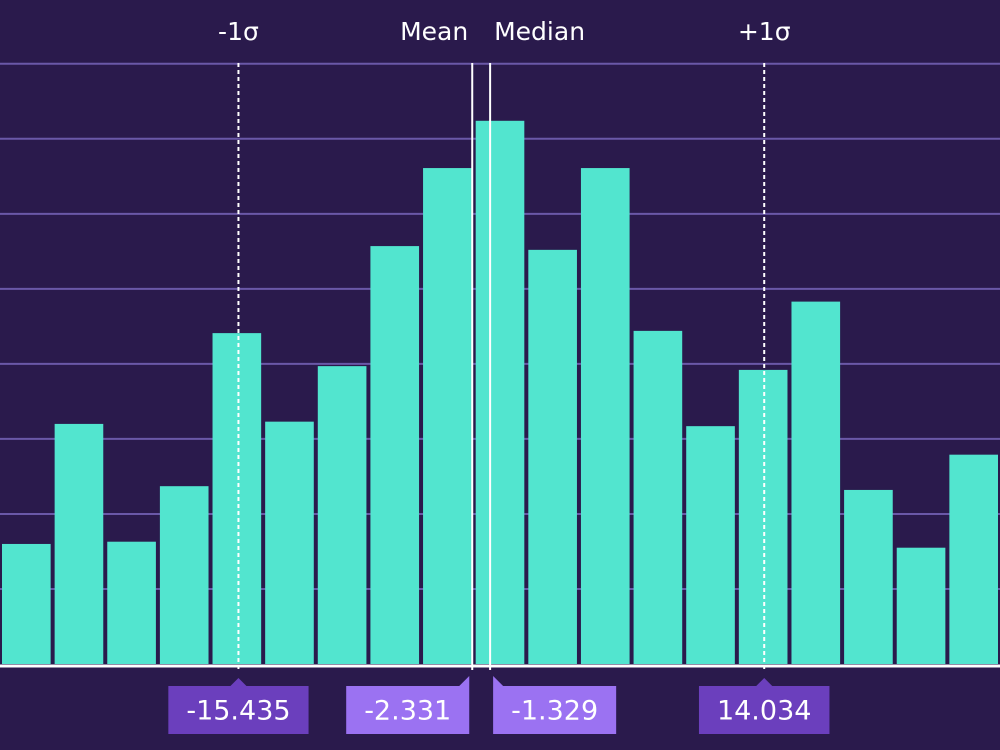 Image resolution: width=1000 pixels, height=750 pixels. I want to click on marker-label: +1σ, so click(764, 31).